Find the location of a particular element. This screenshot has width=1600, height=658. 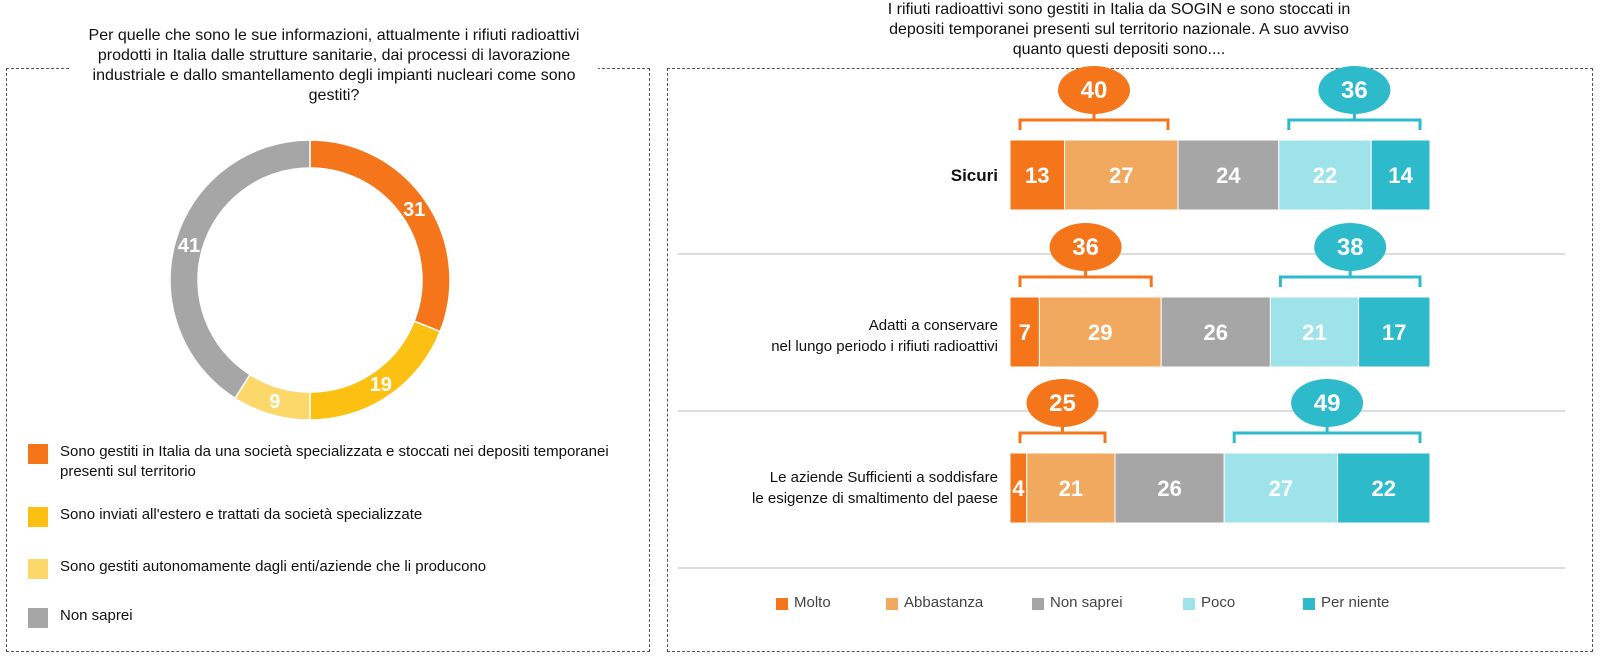

positive-total-label: 25 is located at coordinates (1062, 403).